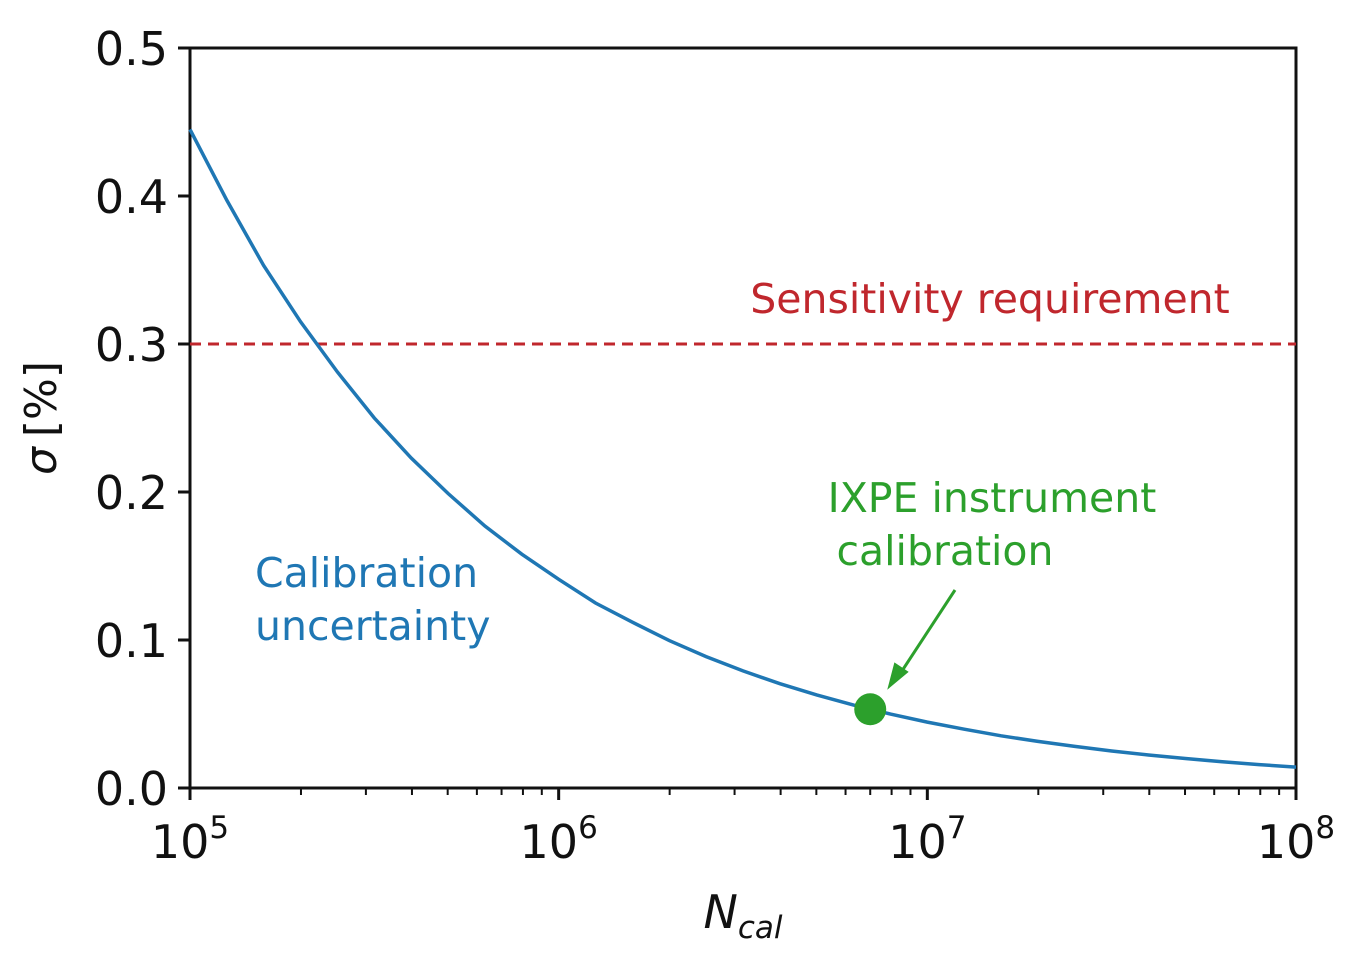 The height and width of the screenshot is (957, 1368). What do you see at coordinates (131, 197) in the screenshot?
I see `y-tick-label-4: 0.4` at bounding box center [131, 197].